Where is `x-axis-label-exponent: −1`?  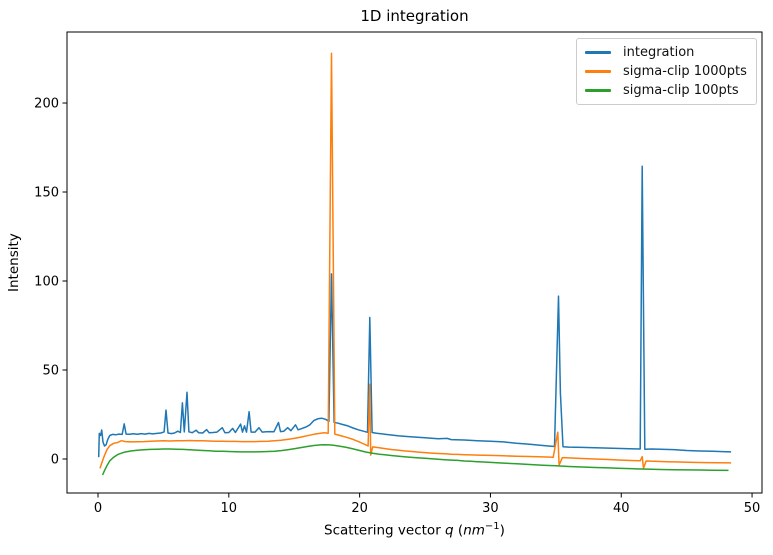
x-axis-label-exponent: −1 is located at coordinates (492, 526).